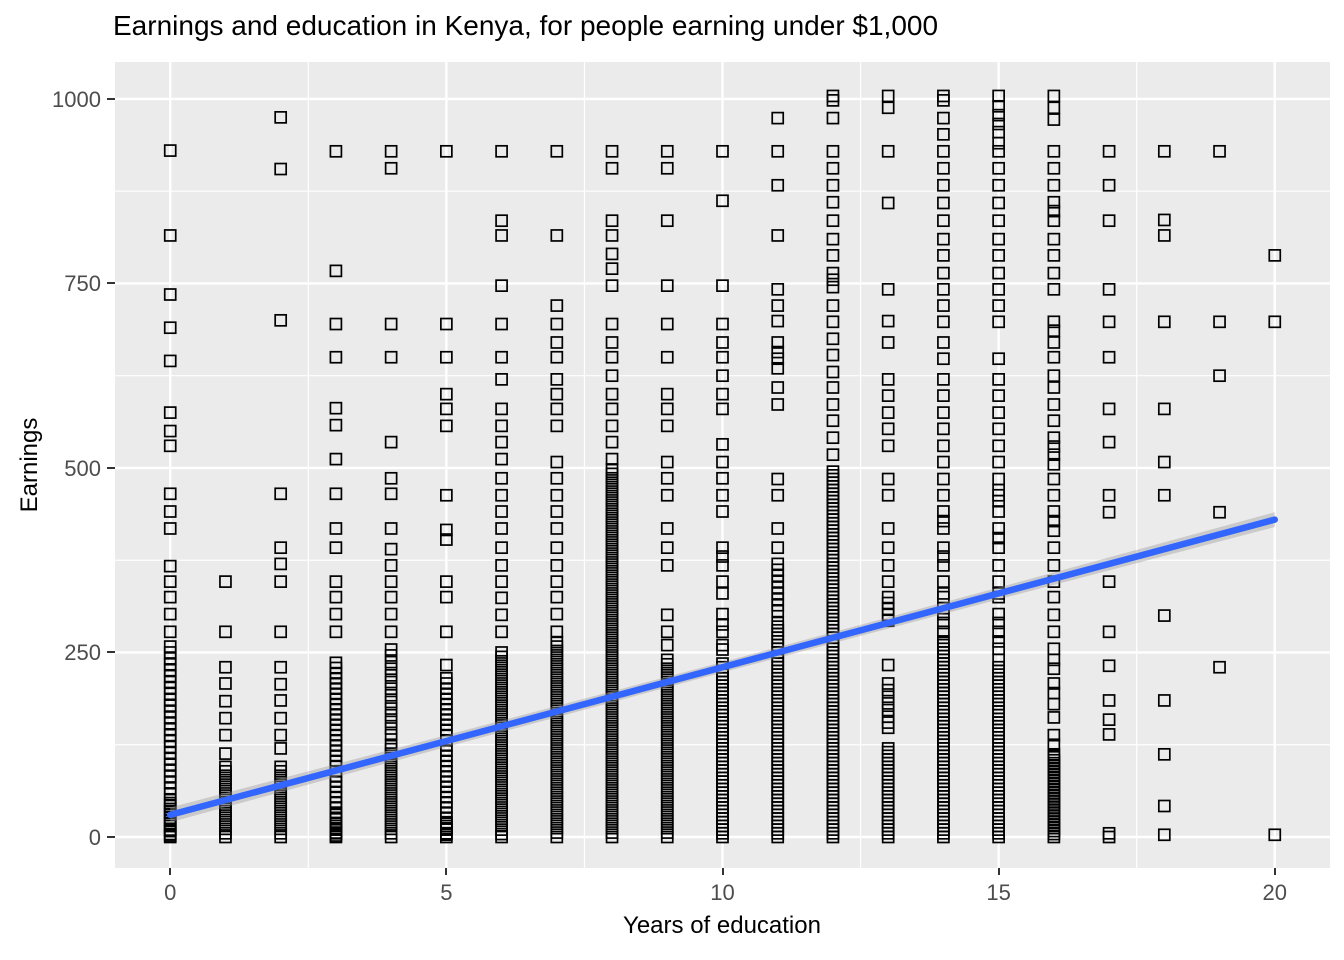 This screenshot has height=960, width=1344. What do you see at coordinates (722, 925) in the screenshot?
I see `x-axis-title: Years of education` at bounding box center [722, 925].